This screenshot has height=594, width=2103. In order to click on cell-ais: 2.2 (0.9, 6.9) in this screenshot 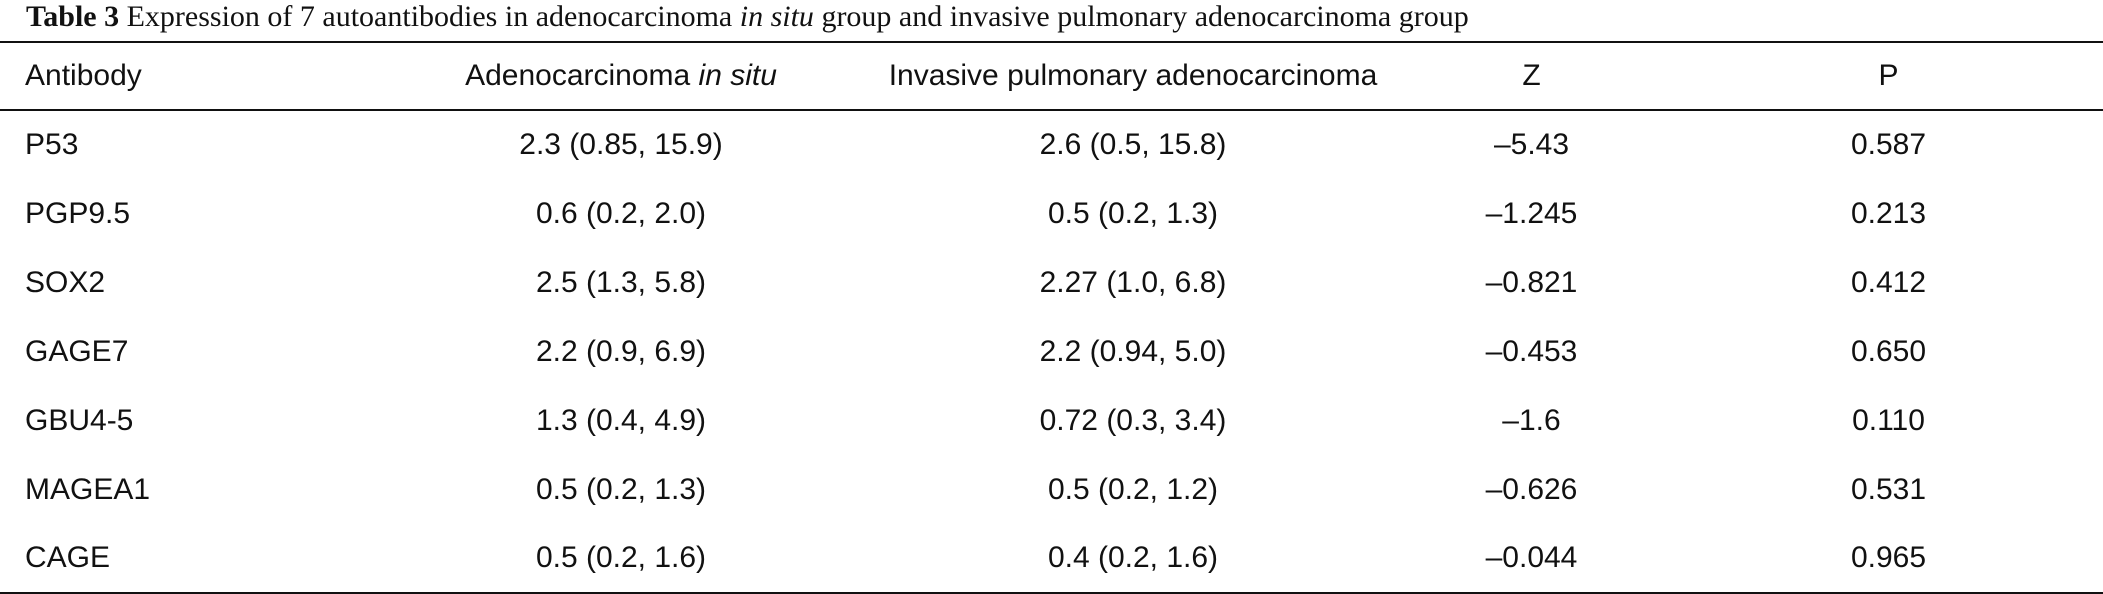, I will do `click(621, 351)`.